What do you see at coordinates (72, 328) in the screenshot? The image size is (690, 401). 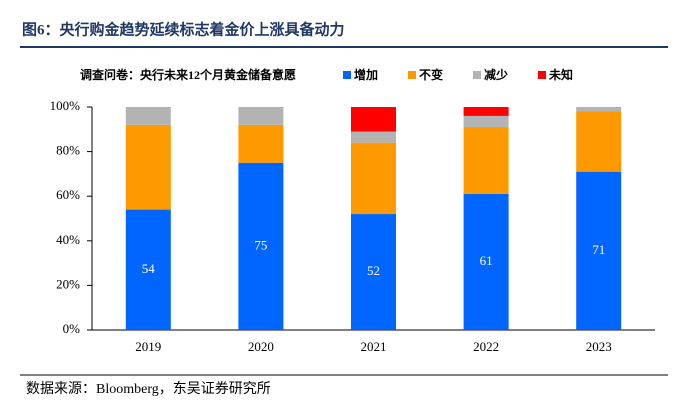 I see `y-tick-label: 0%` at bounding box center [72, 328].